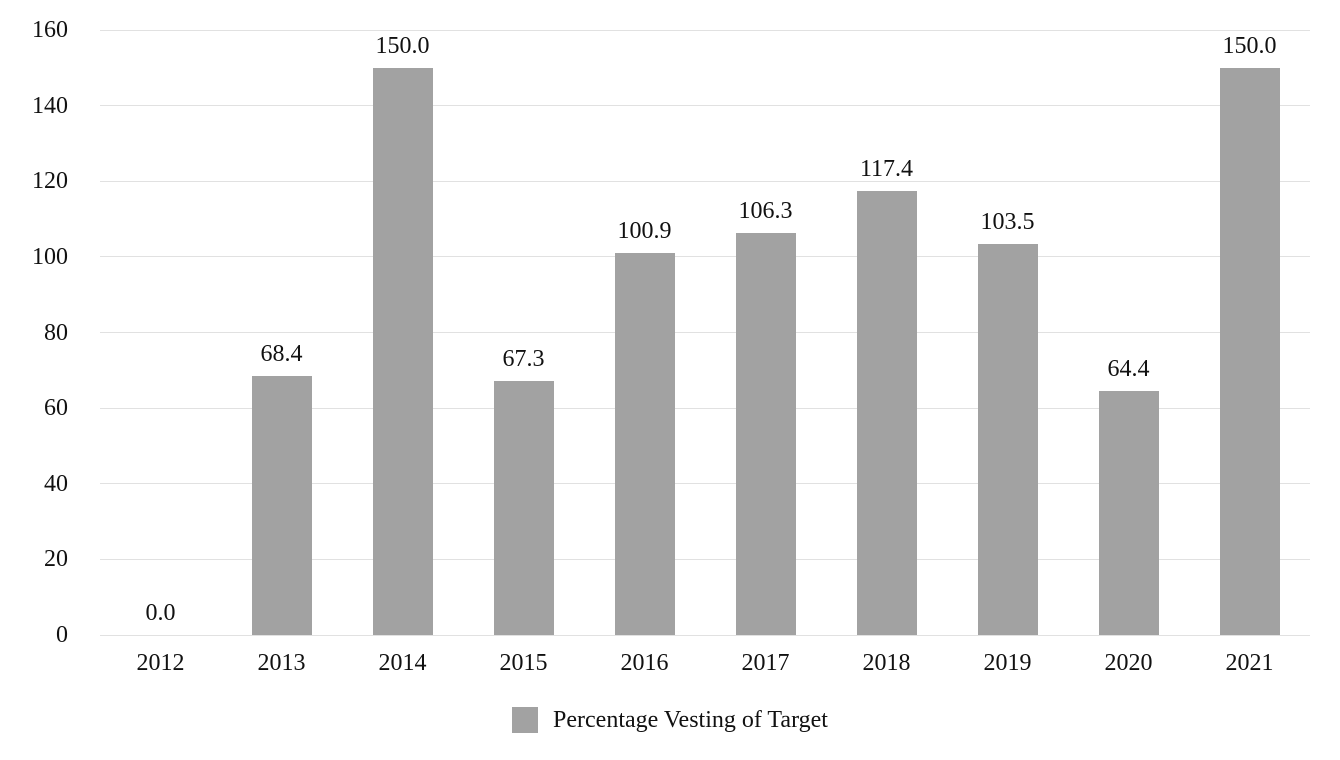 This screenshot has width=1340, height=760. What do you see at coordinates (1128, 369) in the screenshot?
I see `bar-value-label: 64.4` at bounding box center [1128, 369].